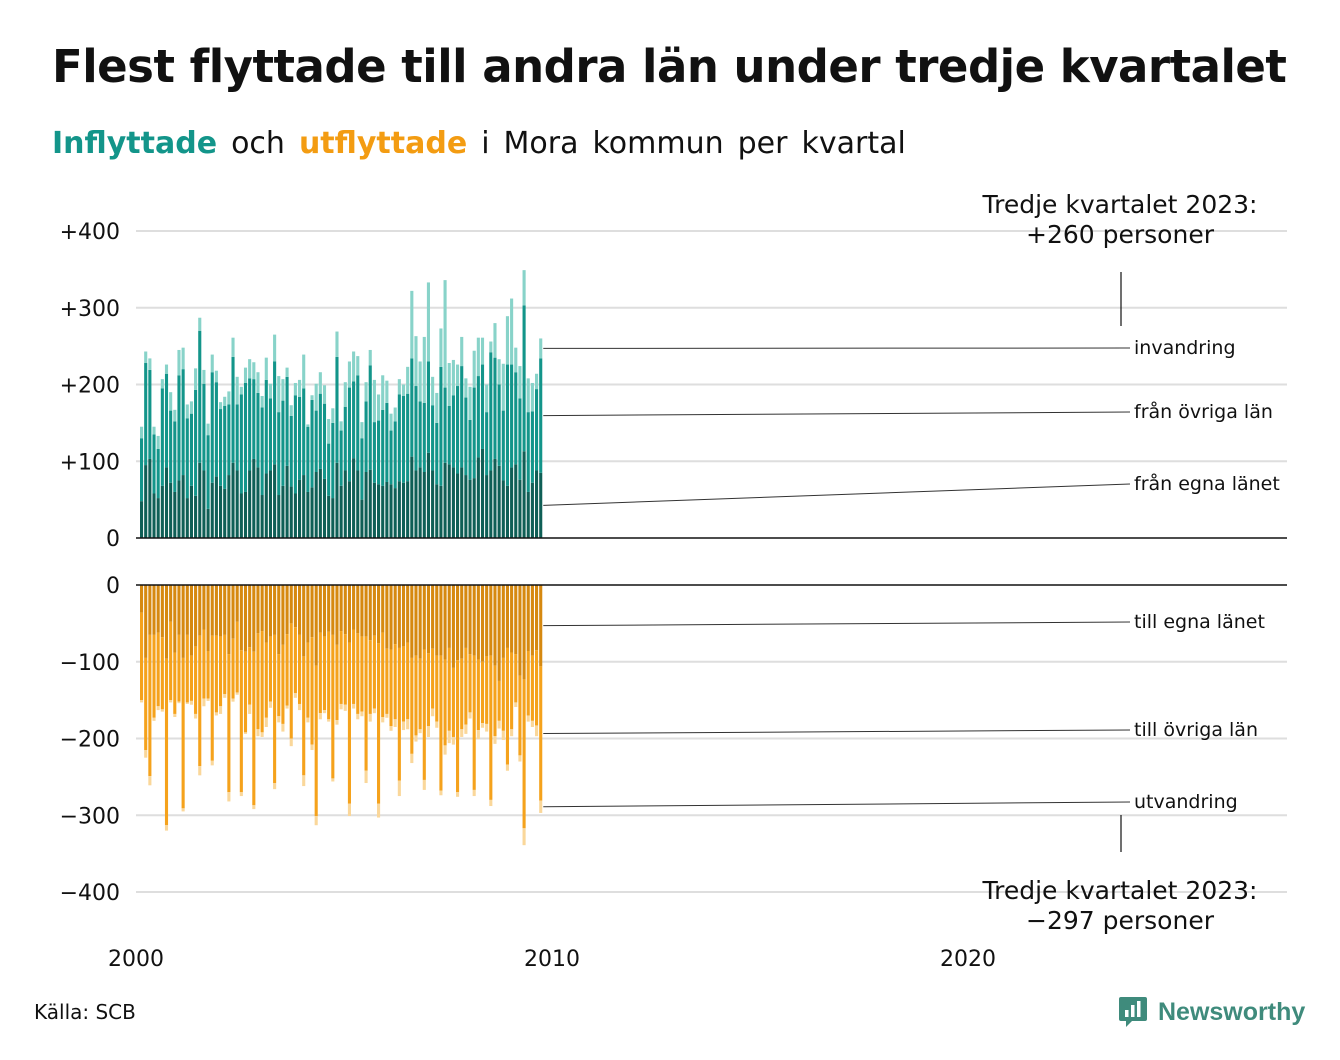 The width and height of the screenshot is (1340, 1060). I want to click on subtitle-utflyttade: utflyttade, so click(383, 143).